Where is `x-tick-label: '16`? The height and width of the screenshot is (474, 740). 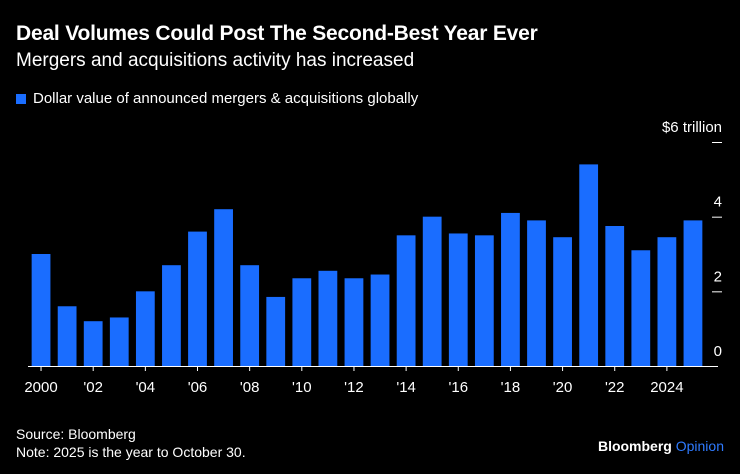 x-tick-label: '16 is located at coordinates (458, 387).